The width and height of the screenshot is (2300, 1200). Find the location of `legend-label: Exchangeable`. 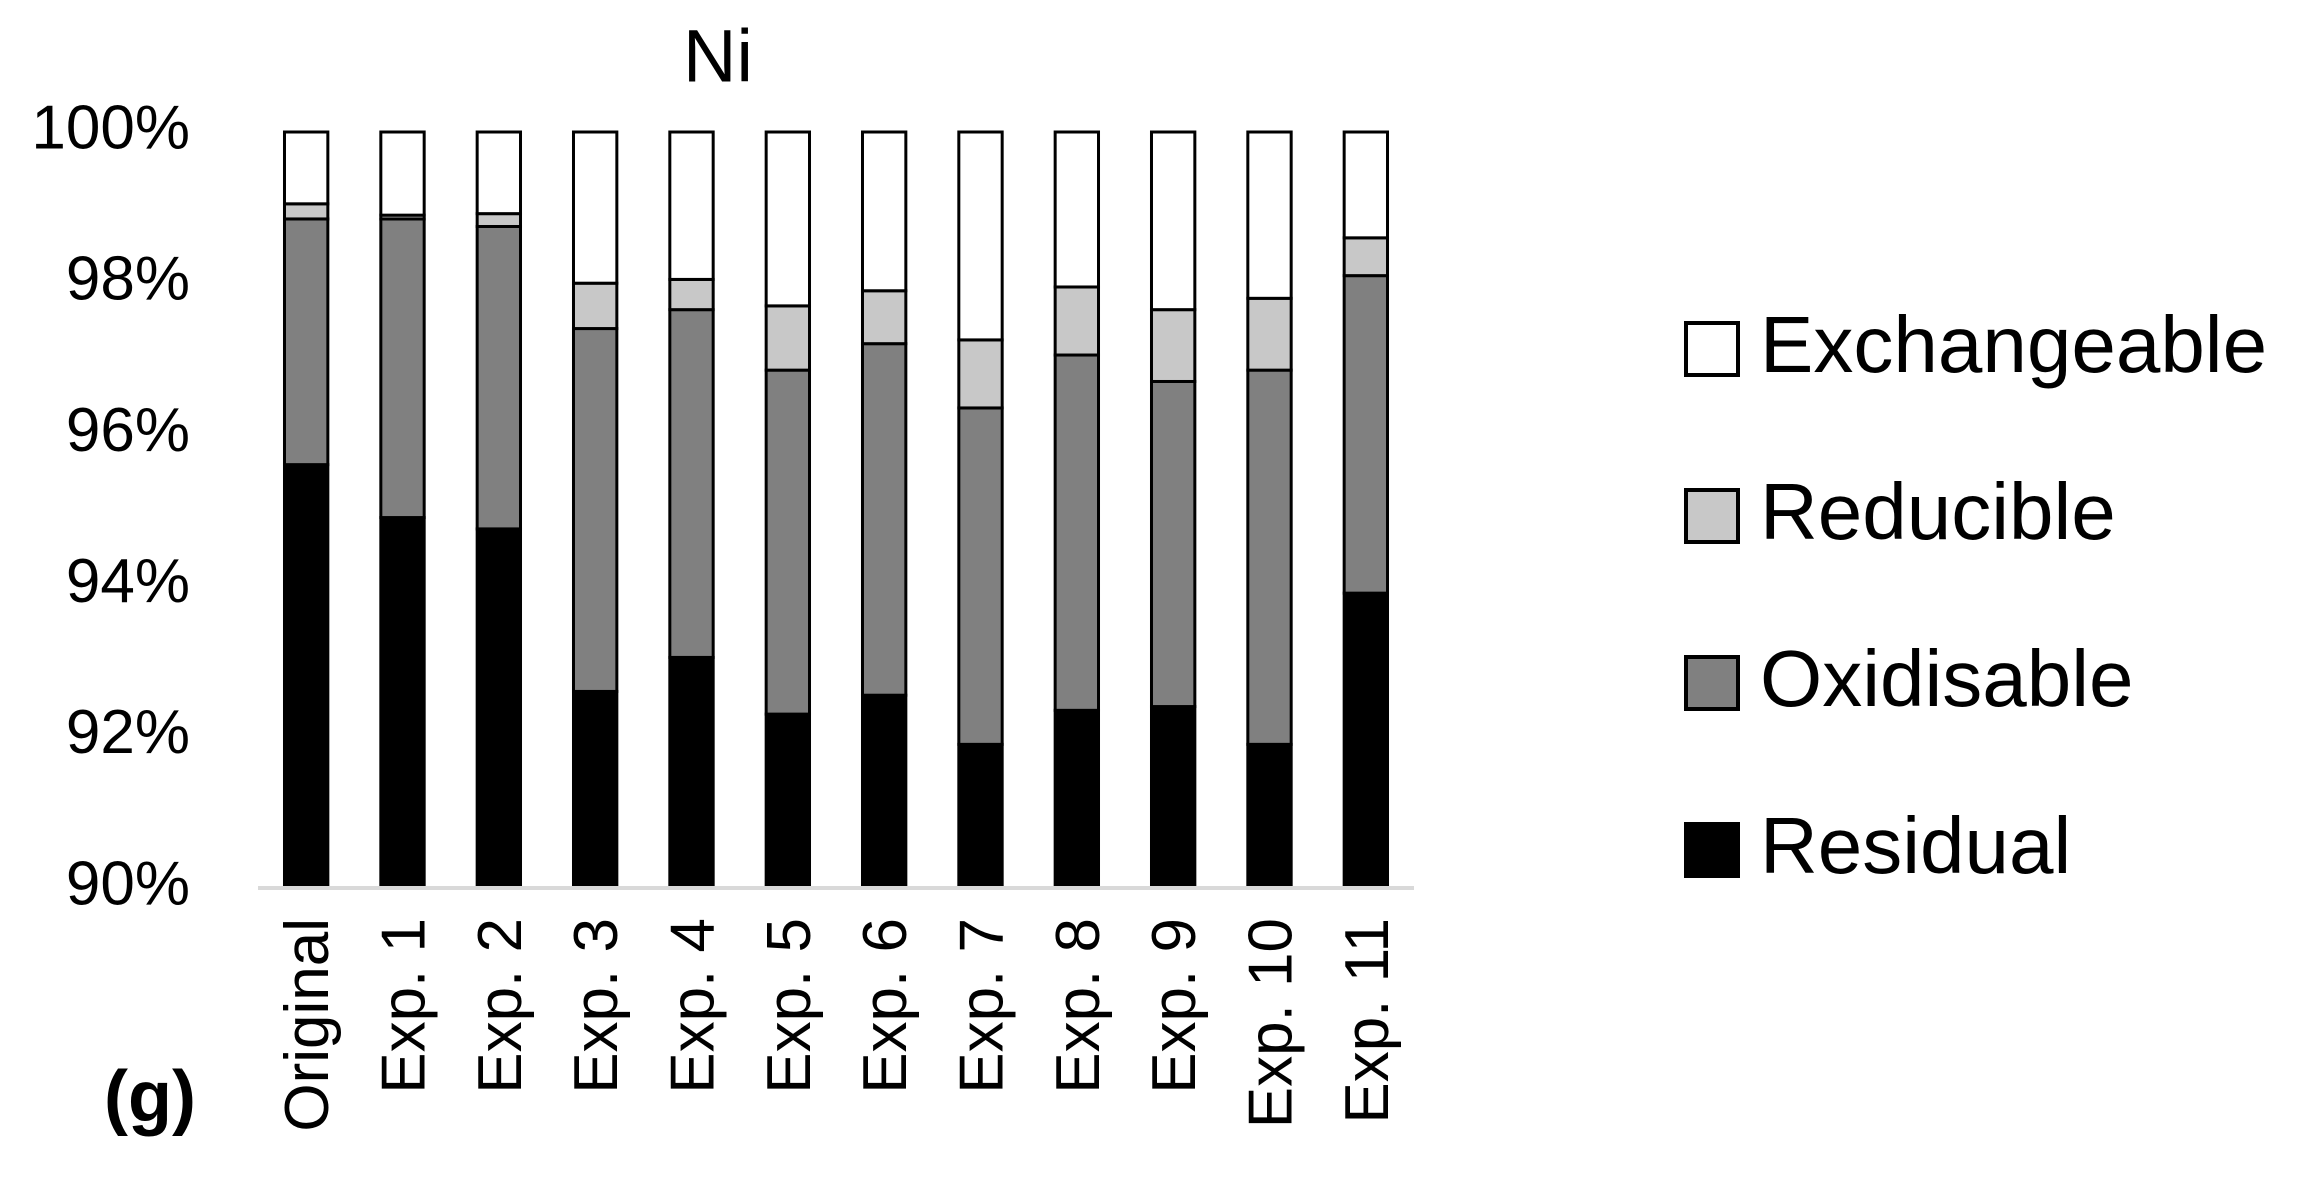

legend-label: Exchangeable is located at coordinates (2013, 344).